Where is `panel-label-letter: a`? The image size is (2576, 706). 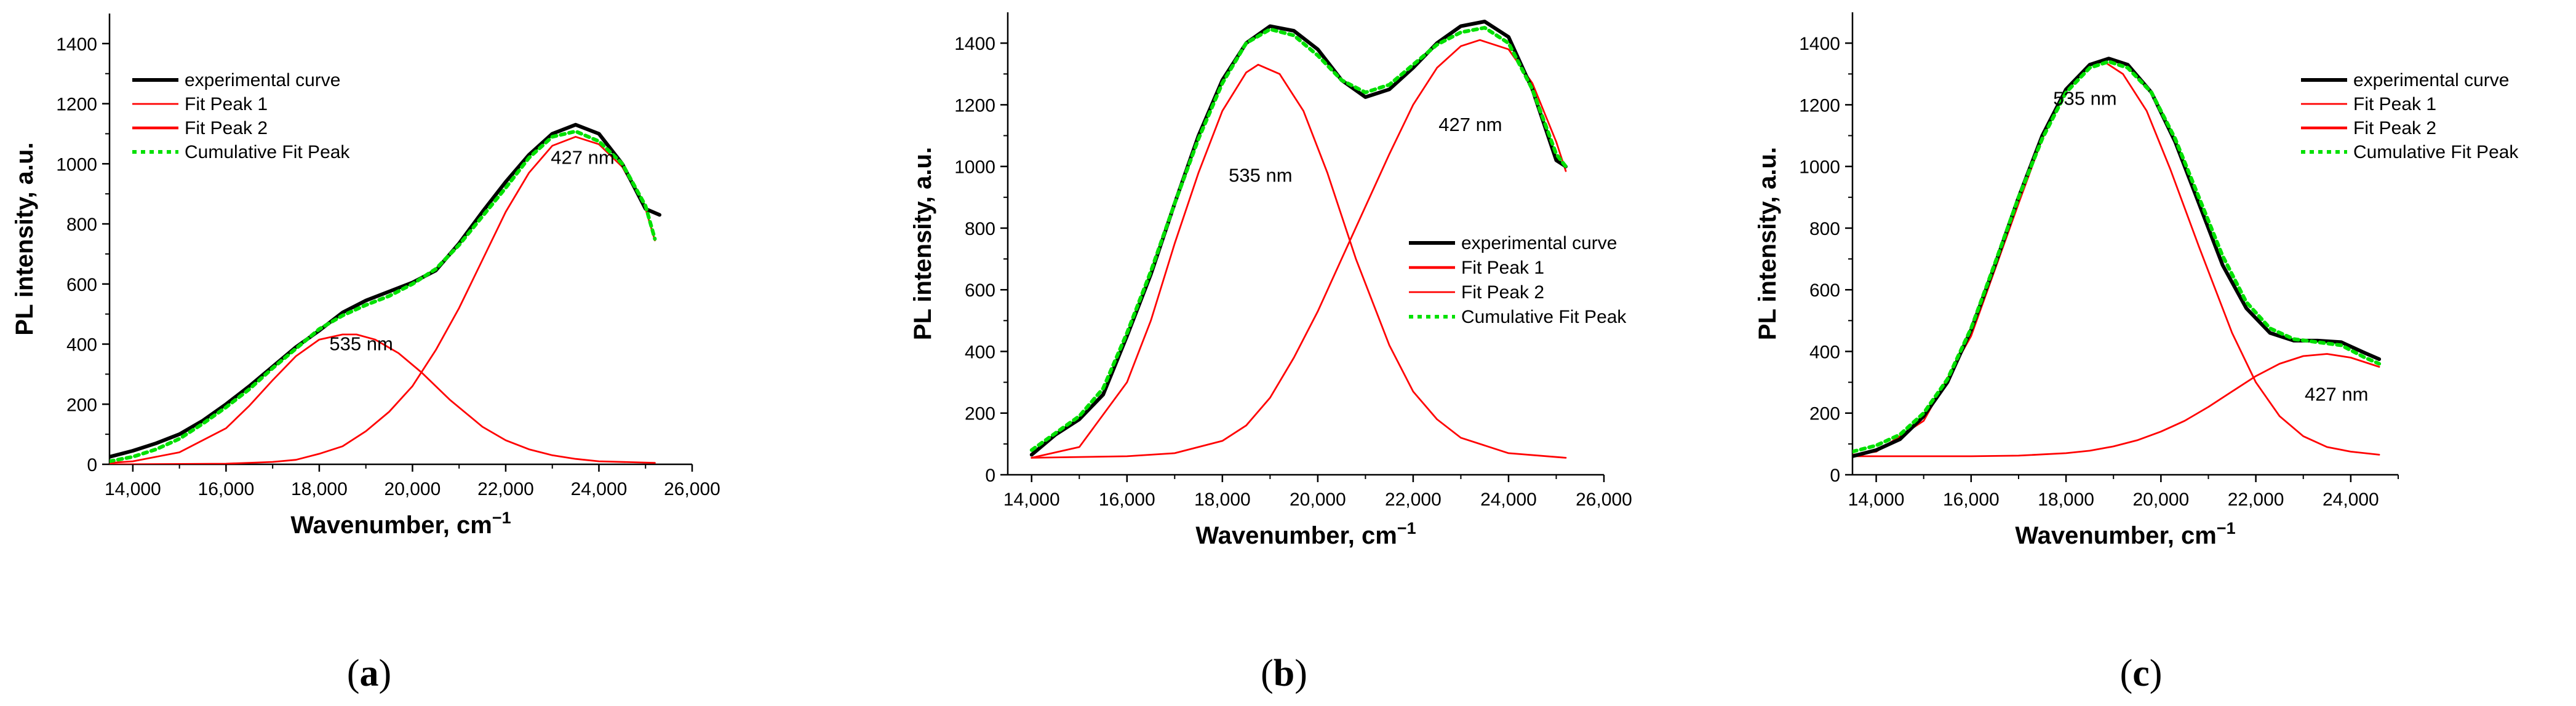 panel-label-letter: a is located at coordinates (369, 673).